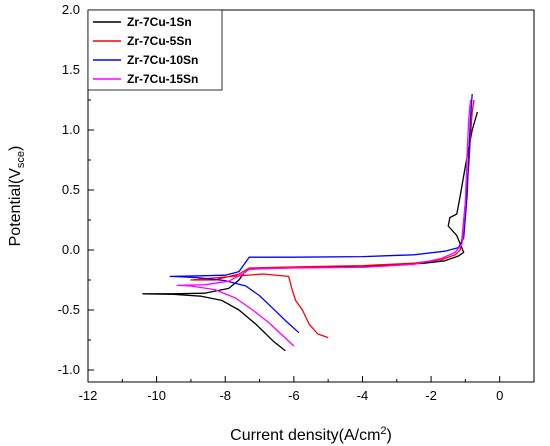 This screenshot has height=446, width=550. What do you see at coordinates (159, 22) in the screenshot?
I see `legend-label-1: Zr-7Cu-1Sn` at bounding box center [159, 22].